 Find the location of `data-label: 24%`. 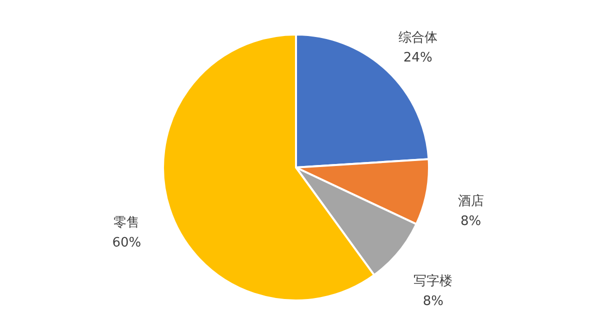

data-label: 24% is located at coordinates (417, 58).